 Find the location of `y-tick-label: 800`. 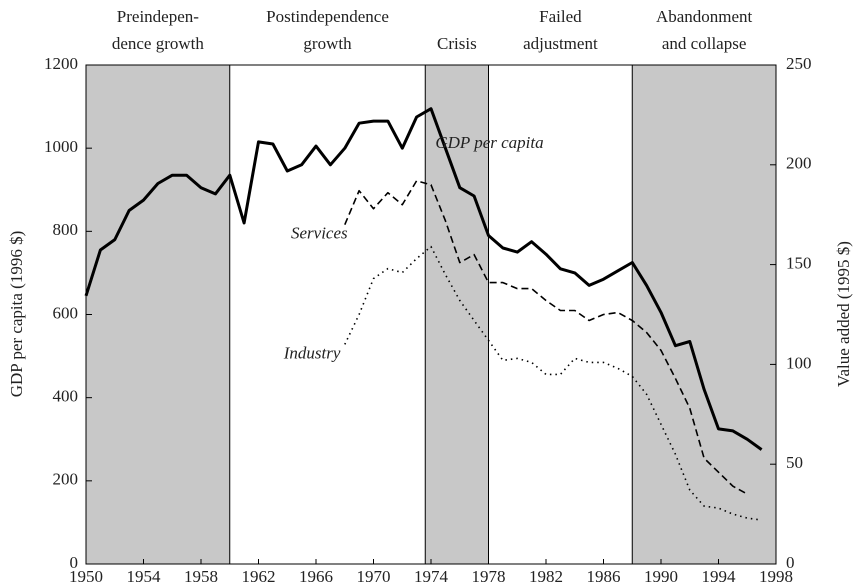

y-tick-label: 800 is located at coordinates (66, 229).